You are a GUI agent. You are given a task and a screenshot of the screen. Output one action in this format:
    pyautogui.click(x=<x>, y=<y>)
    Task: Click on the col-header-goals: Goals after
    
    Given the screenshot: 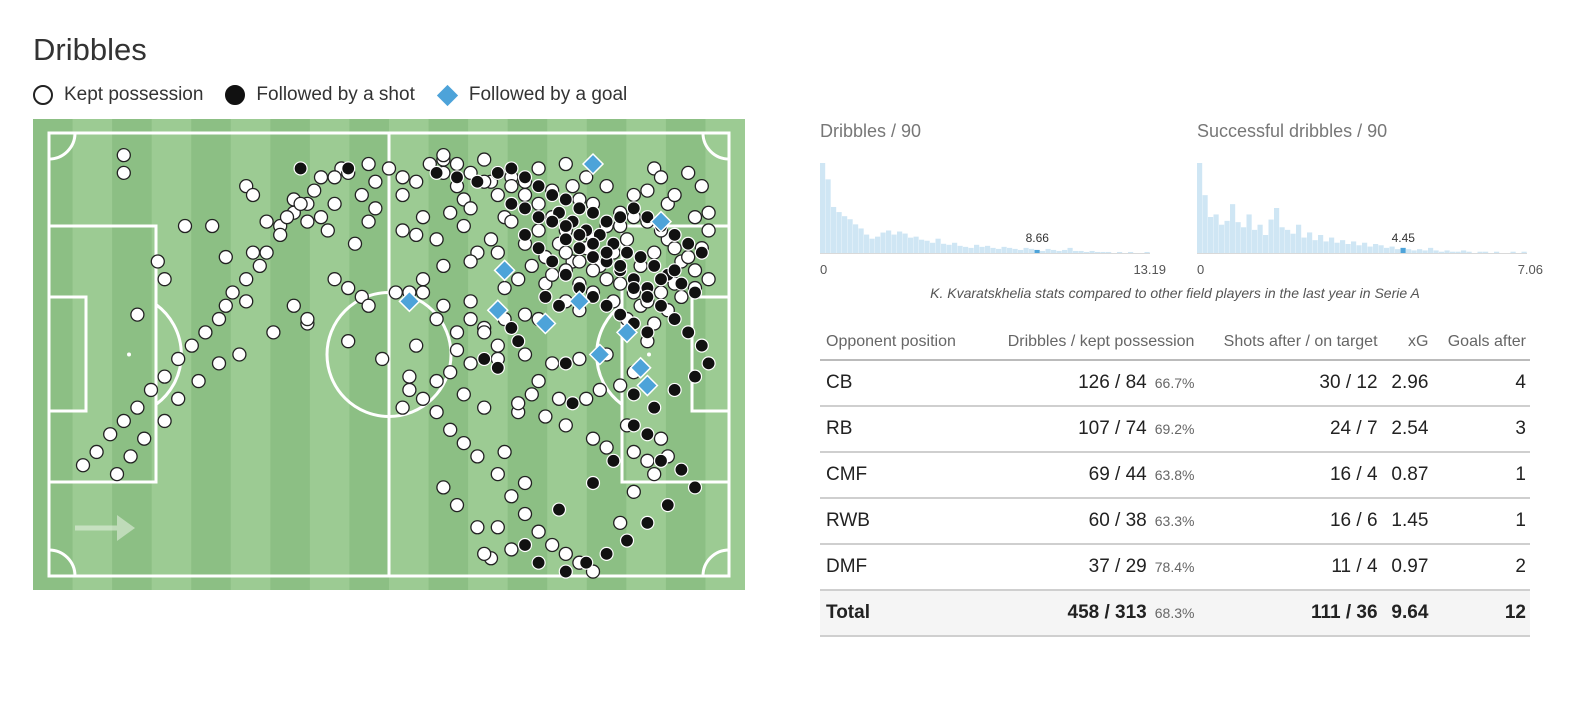 What is the action you would take?
    pyautogui.click(x=1481, y=343)
    